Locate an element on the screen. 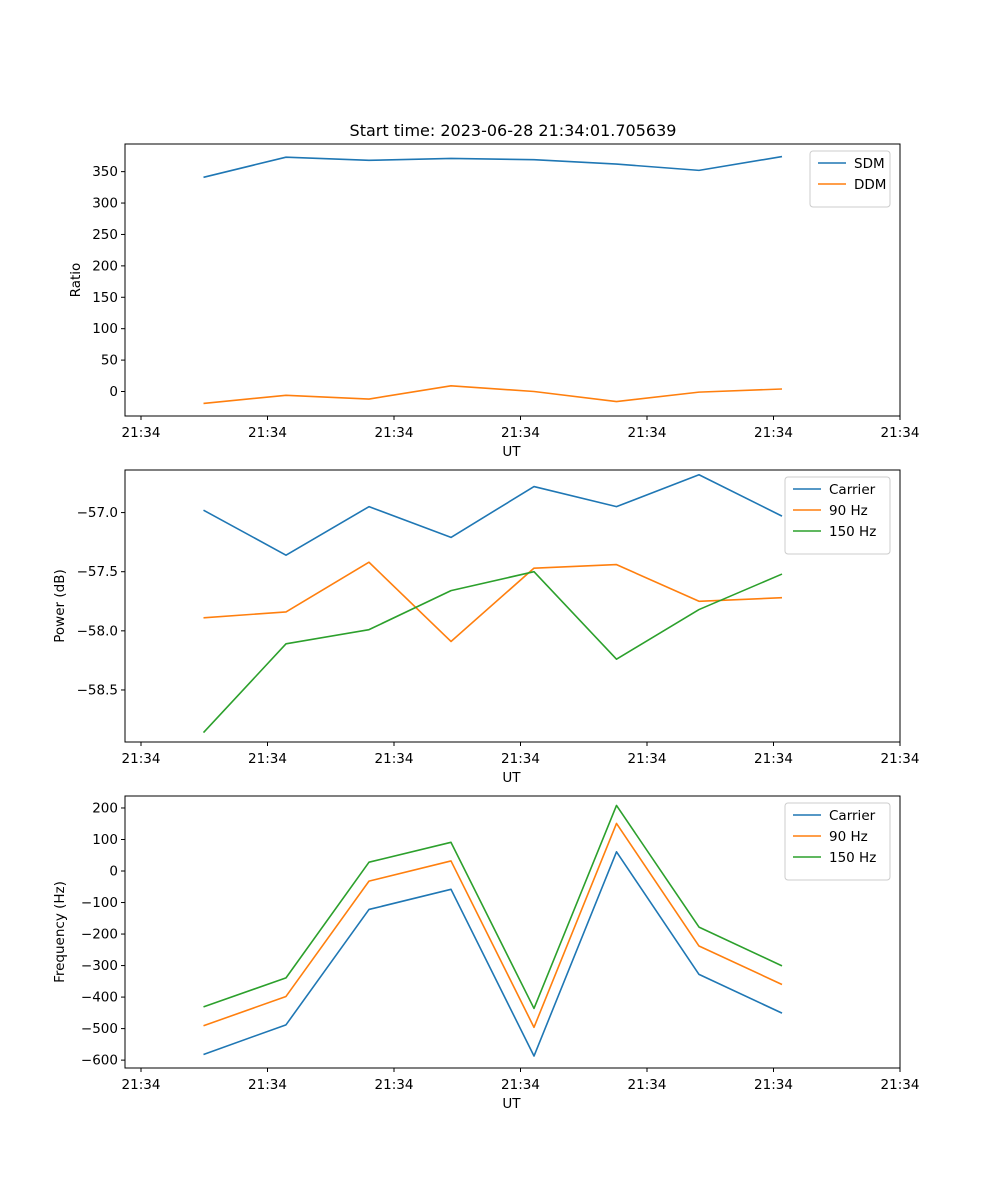  series-line-sdm is located at coordinates (493, 167).